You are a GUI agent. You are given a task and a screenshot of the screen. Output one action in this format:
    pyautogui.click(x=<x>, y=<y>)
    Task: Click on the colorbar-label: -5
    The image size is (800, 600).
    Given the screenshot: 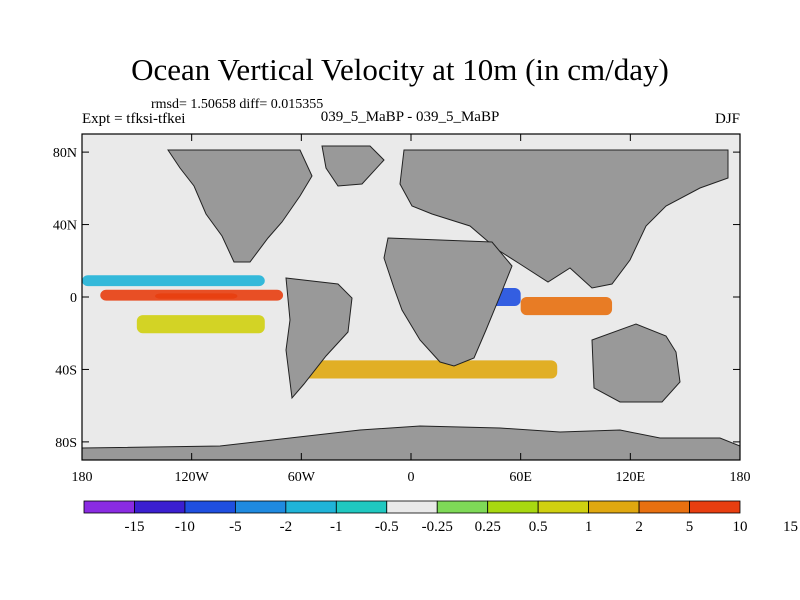 What is the action you would take?
    pyautogui.click(x=235, y=527)
    